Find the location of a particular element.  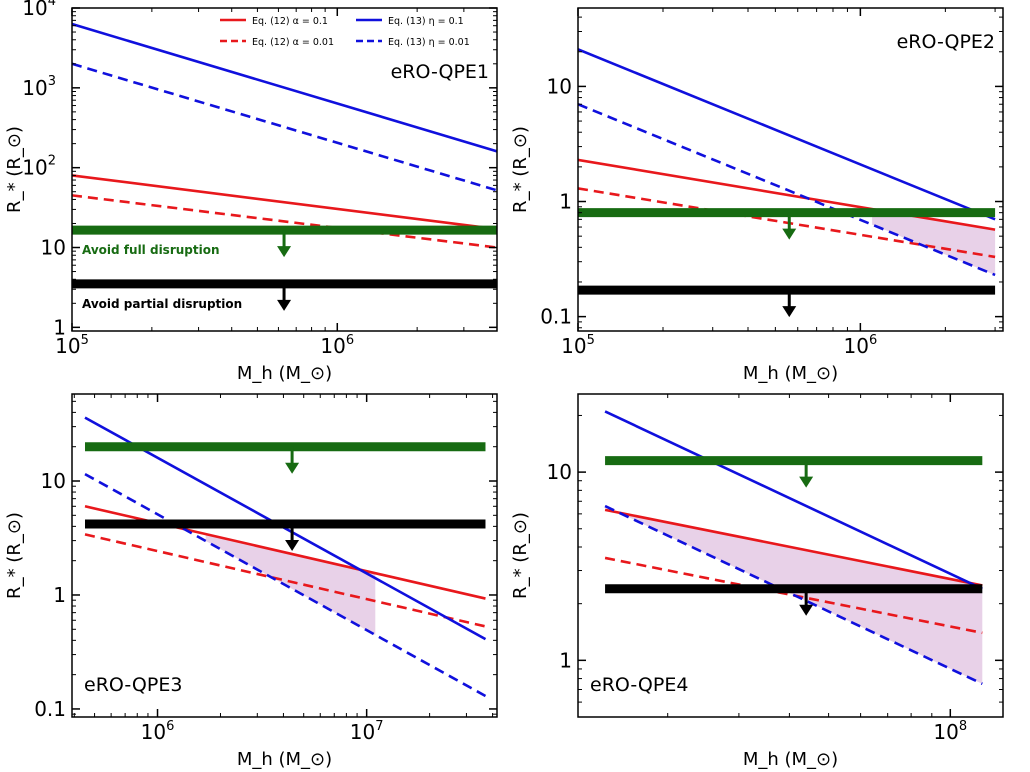

full-disruption-label: Avoid full disruption is located at coordinates (151, 250).